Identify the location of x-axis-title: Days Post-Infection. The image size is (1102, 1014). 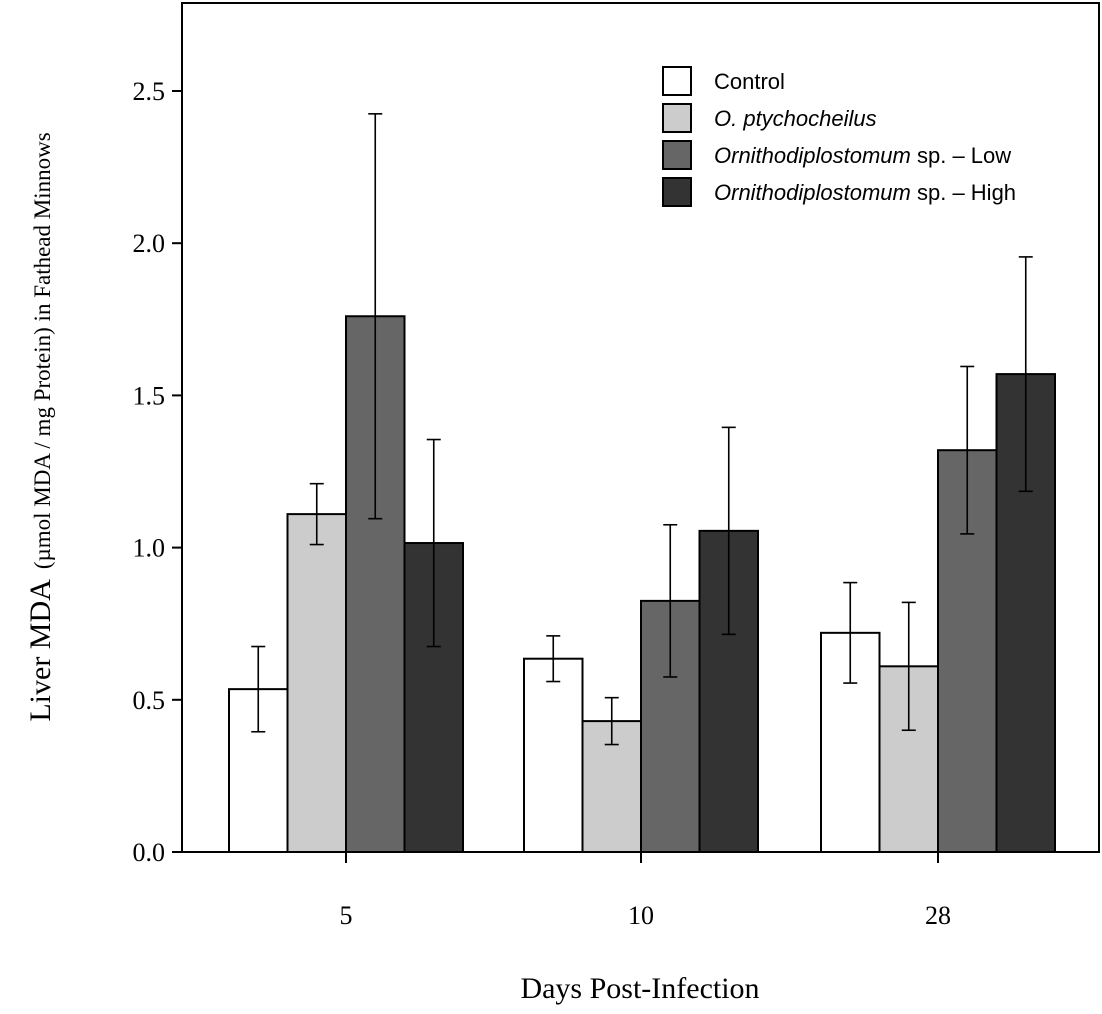
(639, 988).